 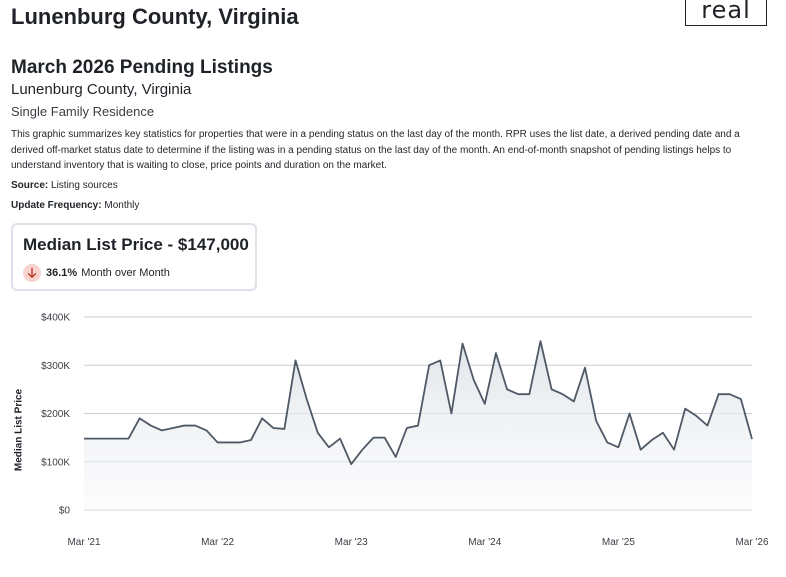 I want to click on source-value: Listing sources, so click(x=84, y=185).